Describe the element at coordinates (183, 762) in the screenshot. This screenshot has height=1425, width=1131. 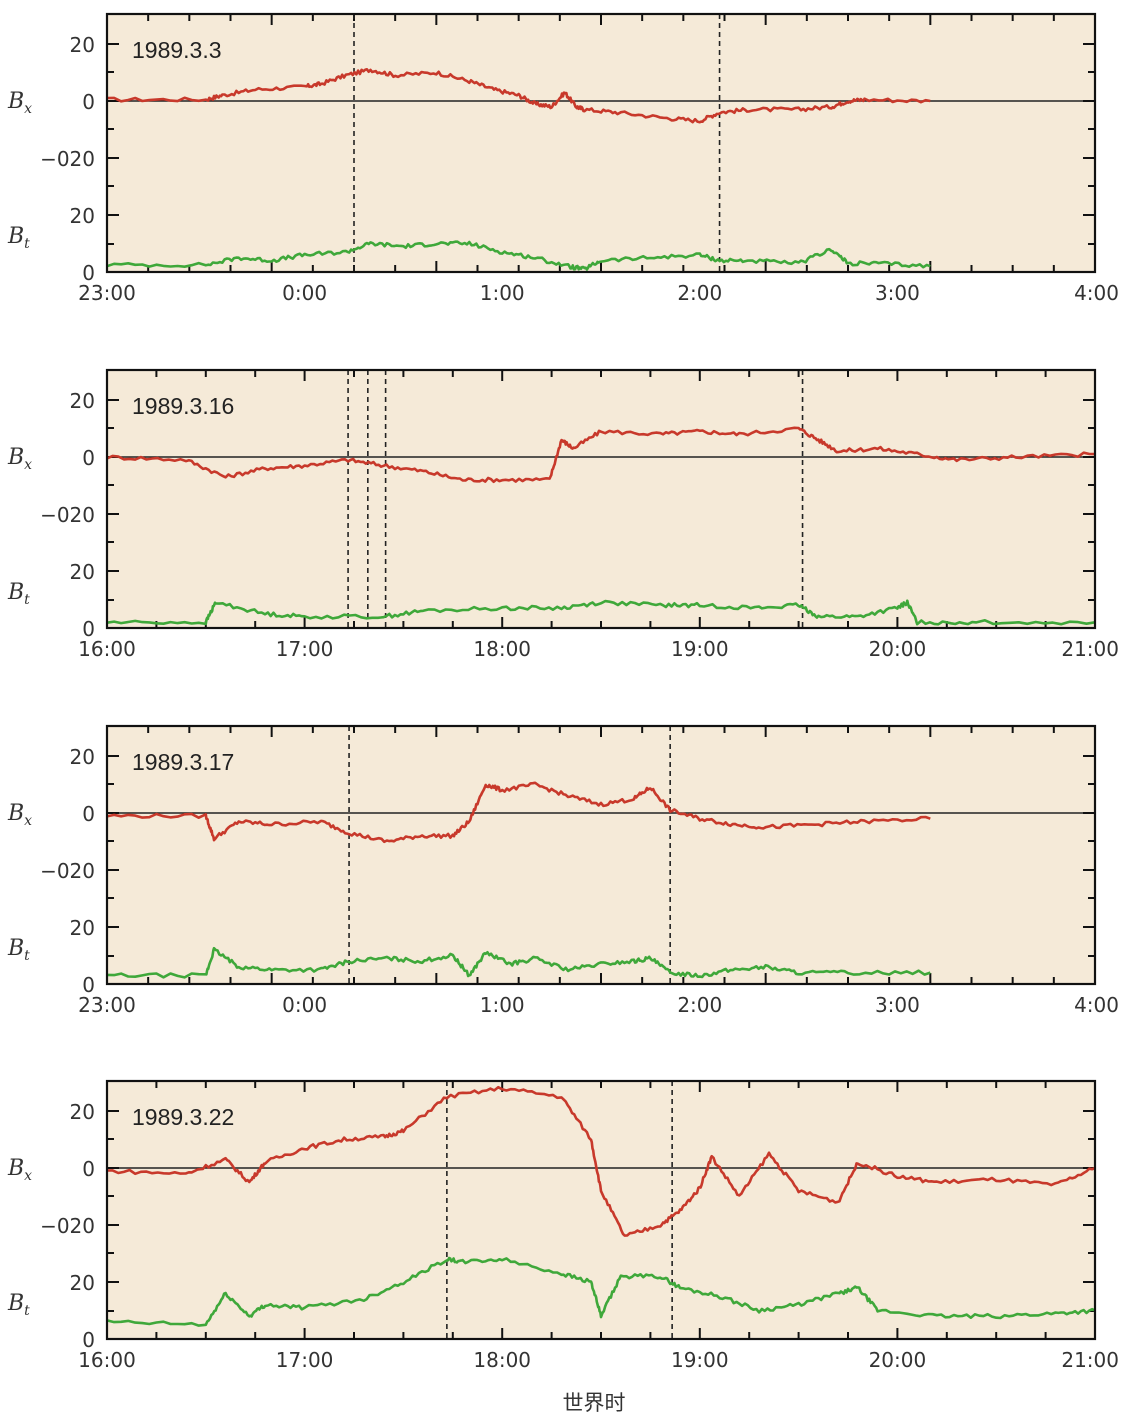
I see `panel-date-label: 1989.3.17` at that location.